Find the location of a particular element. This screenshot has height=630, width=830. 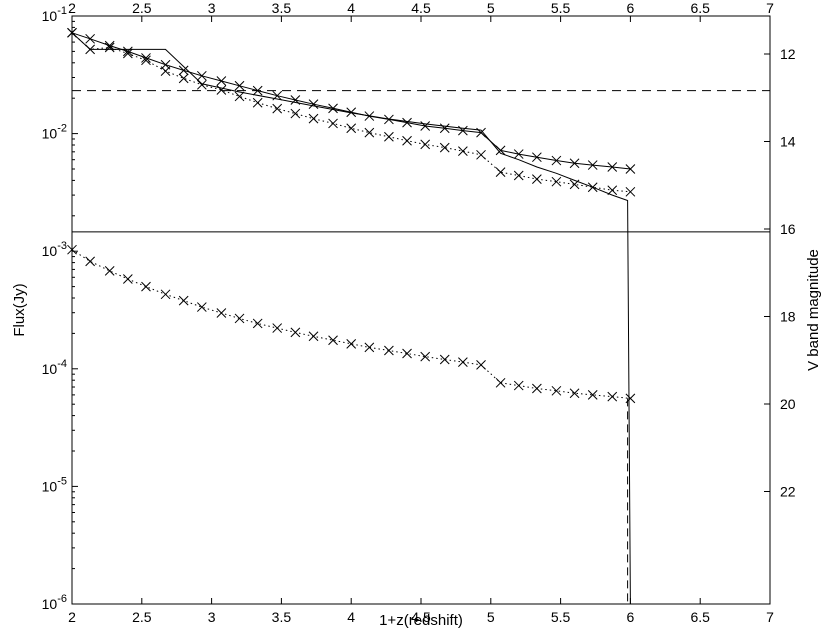

y2-axis-label: V band magnitude is located at coordinates (813, 310).